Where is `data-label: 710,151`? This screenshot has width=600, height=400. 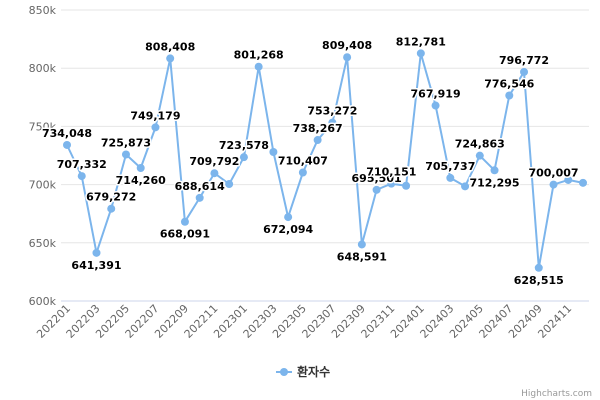 data-label: 710,151 is located at coordinates (391, 172).